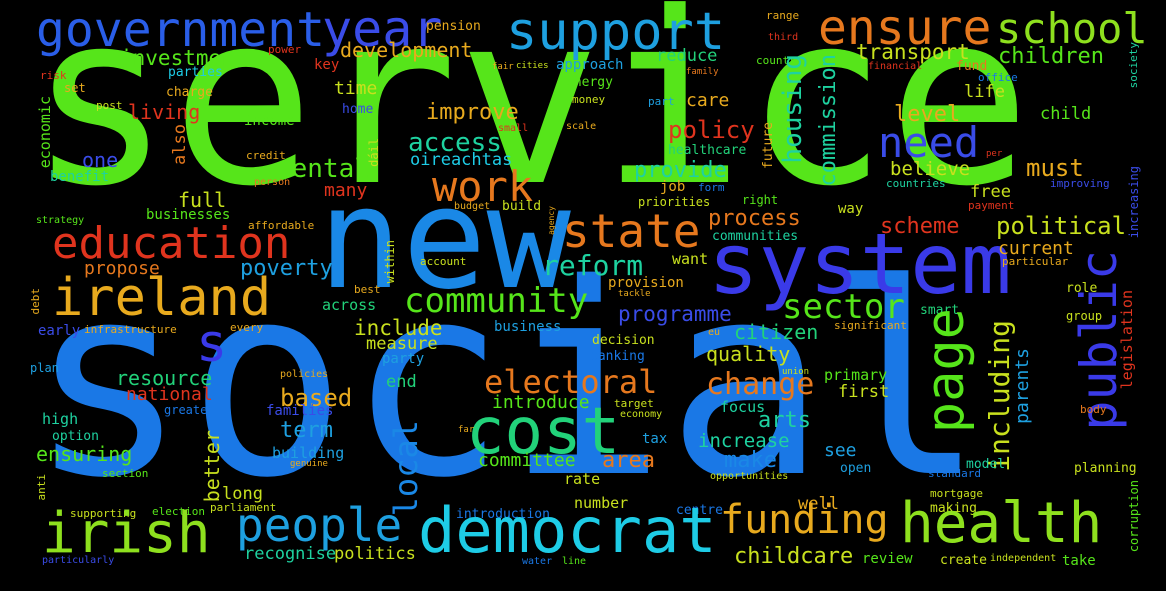  Describe the element at coordinates (212, 344) in the screenshot. I see `word-s: s` at that location.